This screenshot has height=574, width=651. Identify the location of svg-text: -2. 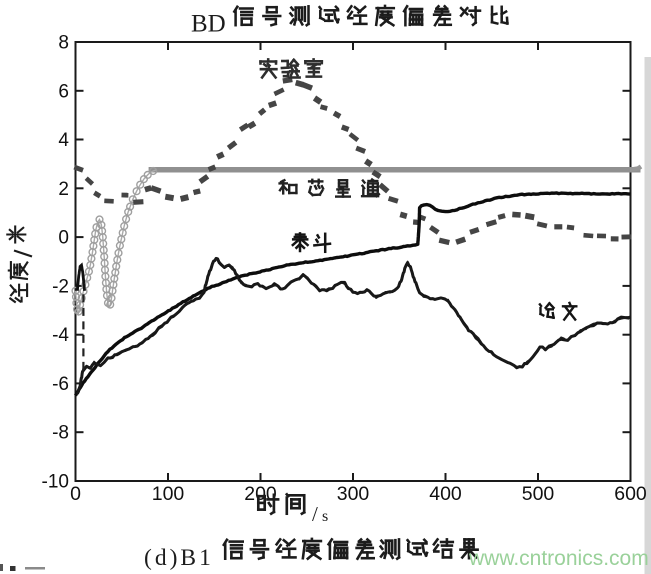
(60, 286).